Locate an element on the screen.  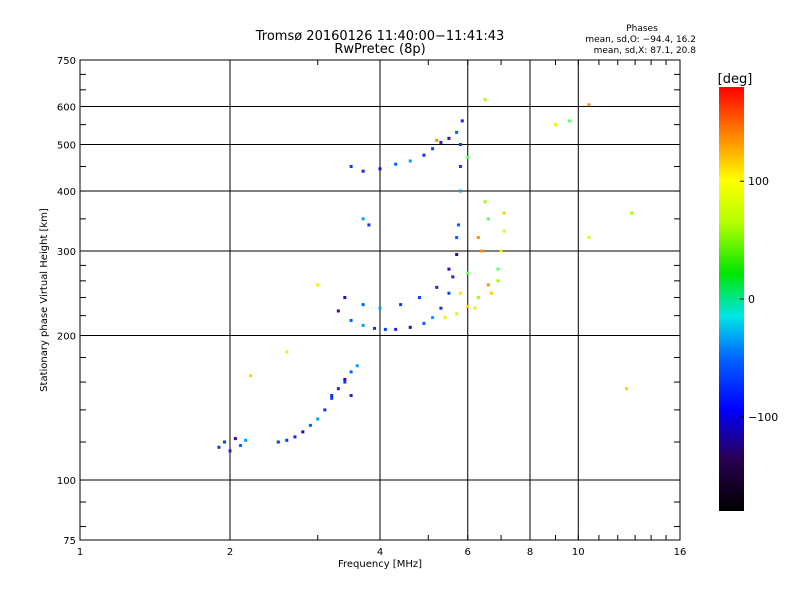
chart-title: Tromsø 20160126 11:40:00−11:41:43 is located at coordinates (380, 36).